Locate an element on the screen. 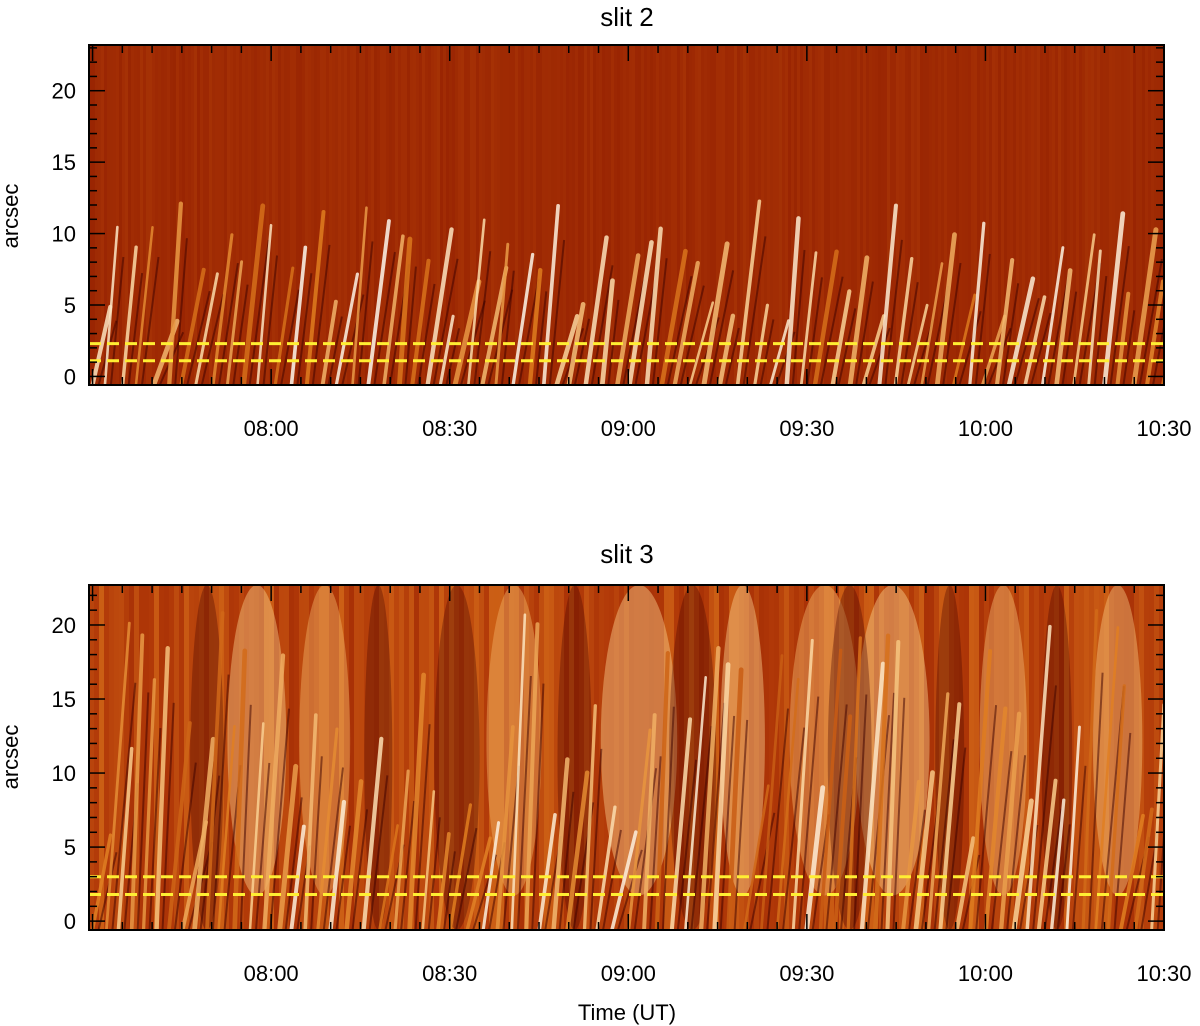  y-axis-label: arcsec is located at coordinates (11, 216).